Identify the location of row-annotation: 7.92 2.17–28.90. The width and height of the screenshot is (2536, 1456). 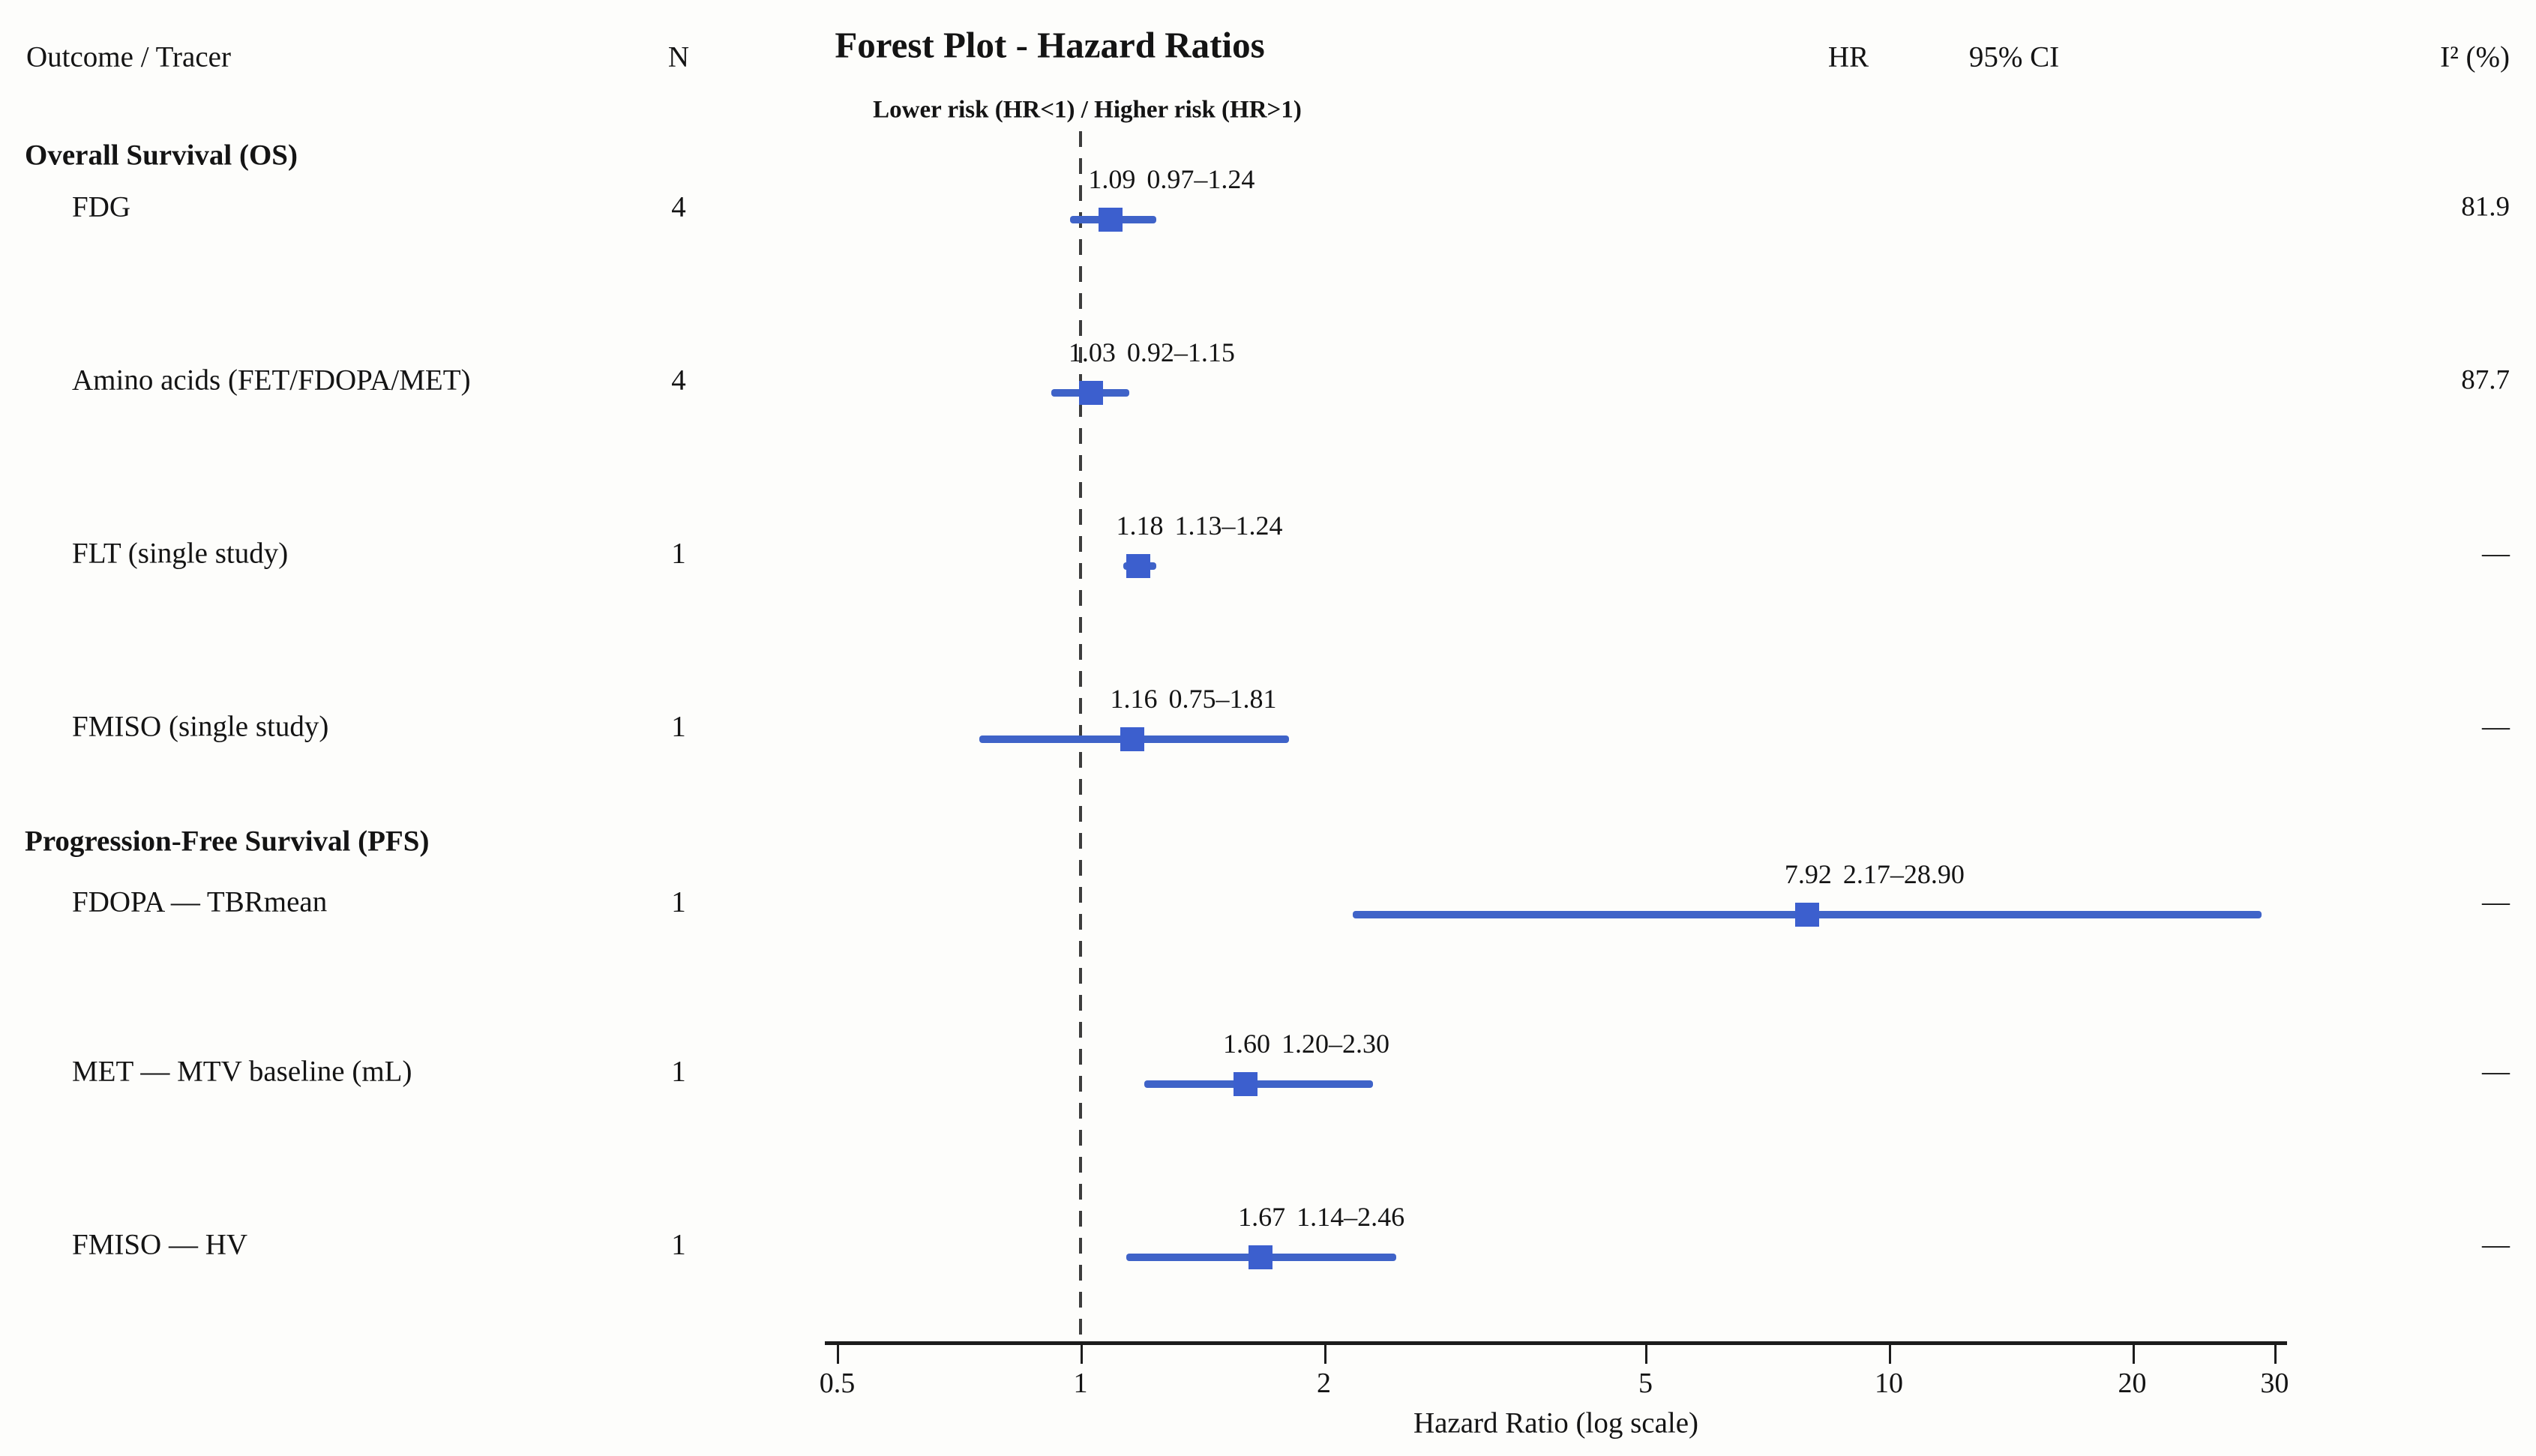
(1875, 874).